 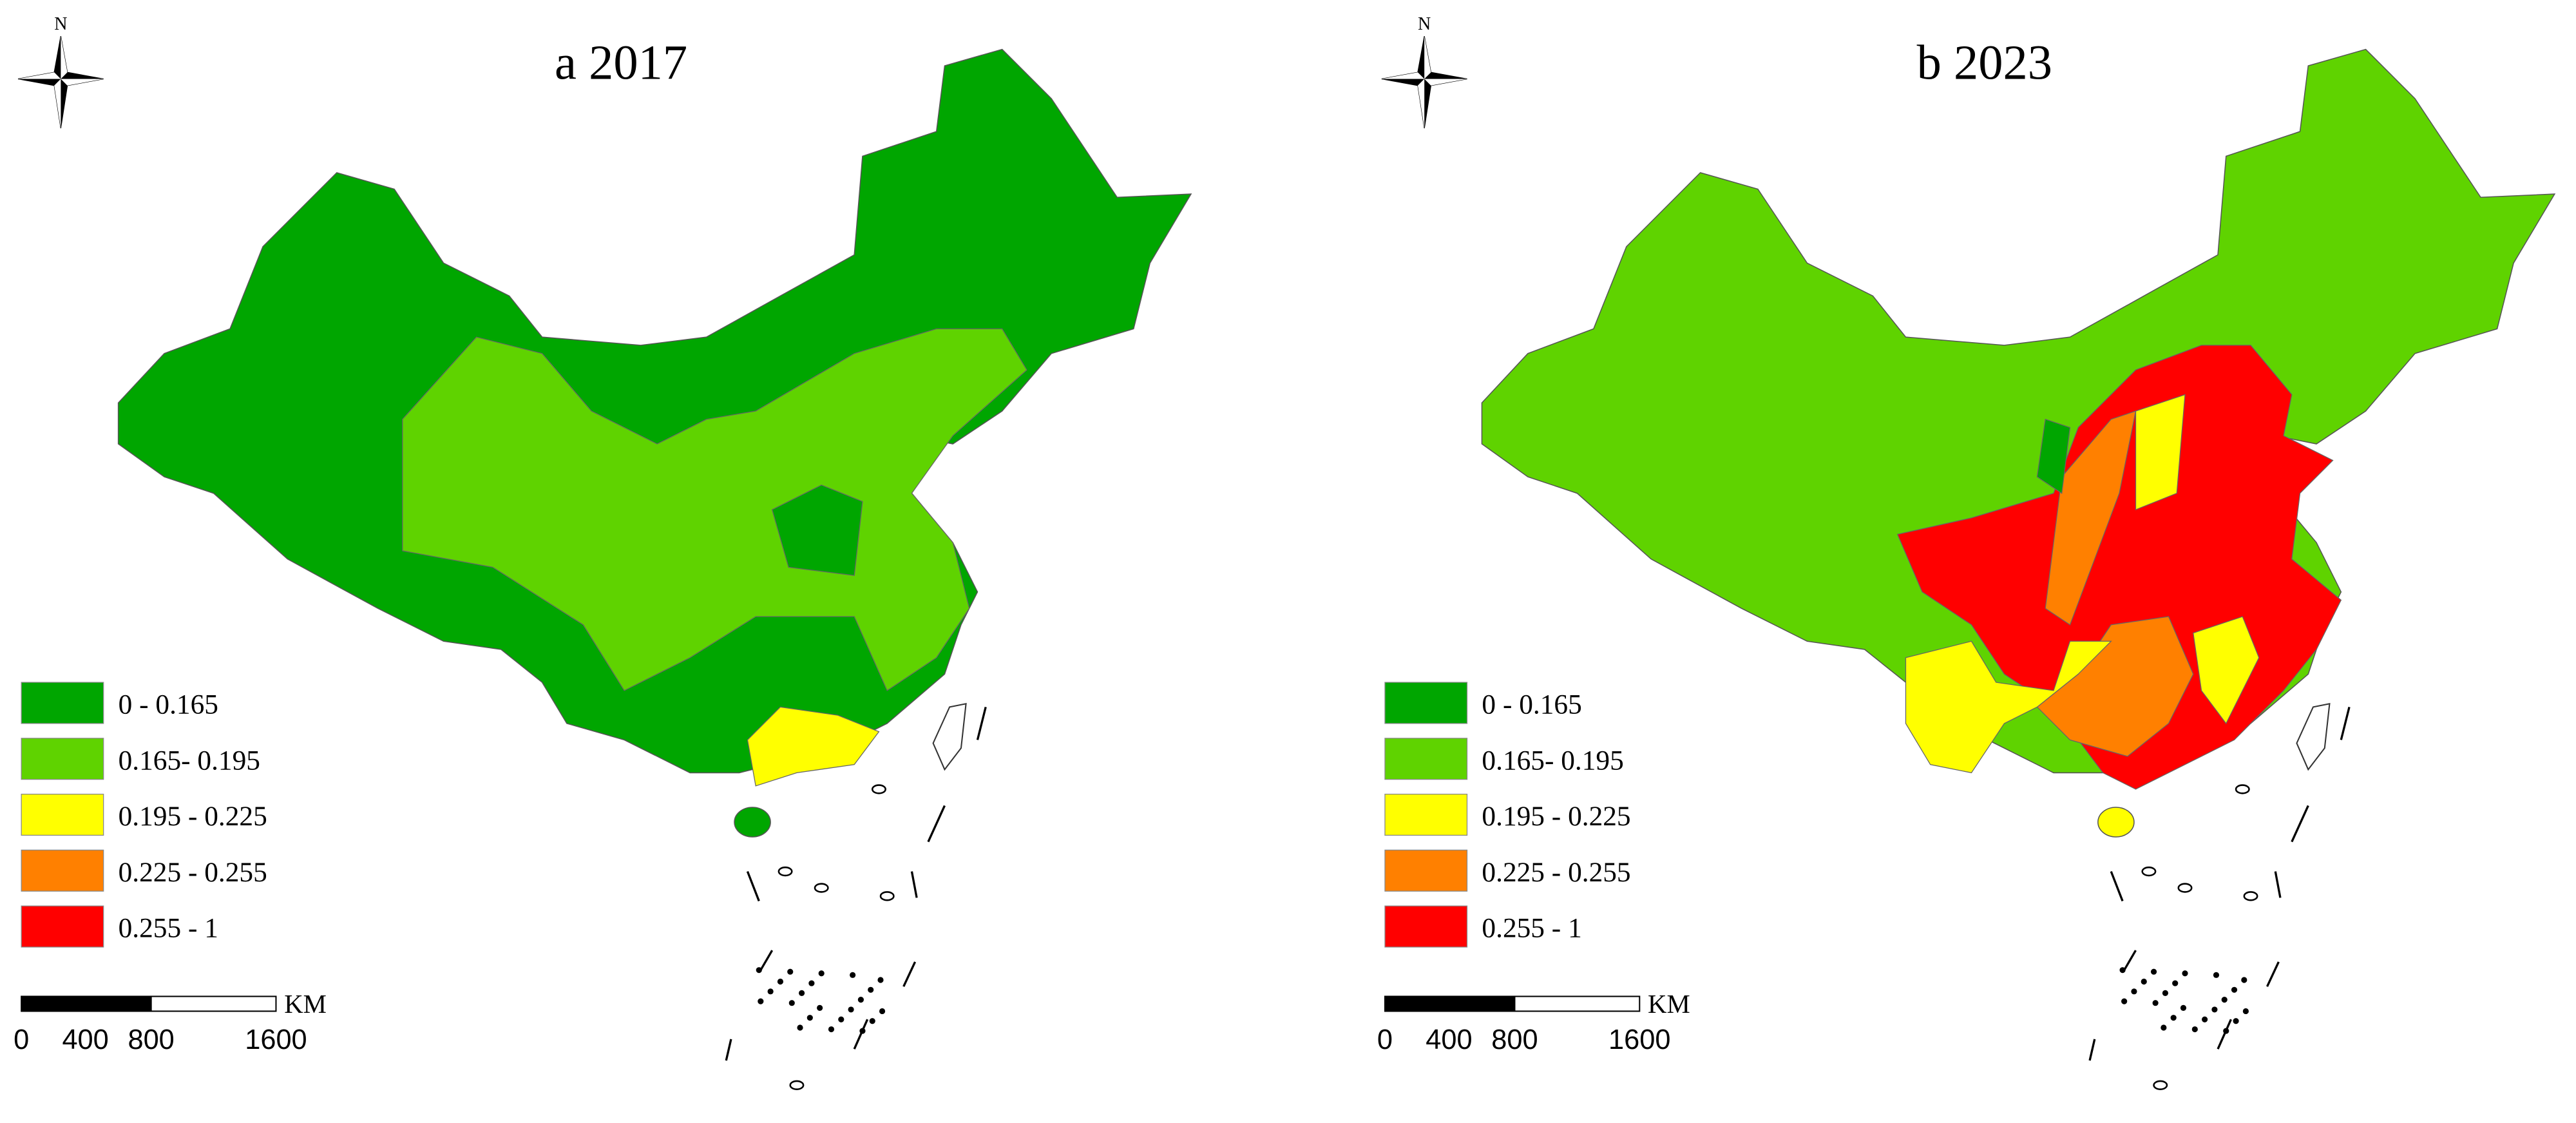 What do you see at coordinates (752, 823) in the screenshot?
I see `hainan-island` at bounding box center [752, 823].